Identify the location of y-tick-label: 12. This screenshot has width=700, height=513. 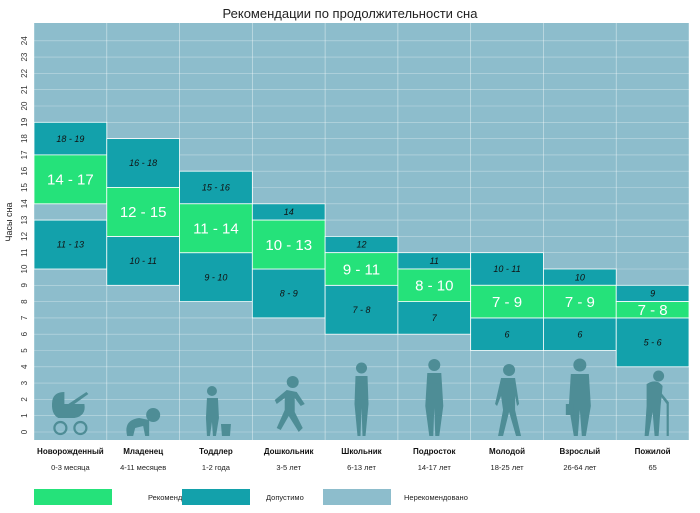
(24, 235).